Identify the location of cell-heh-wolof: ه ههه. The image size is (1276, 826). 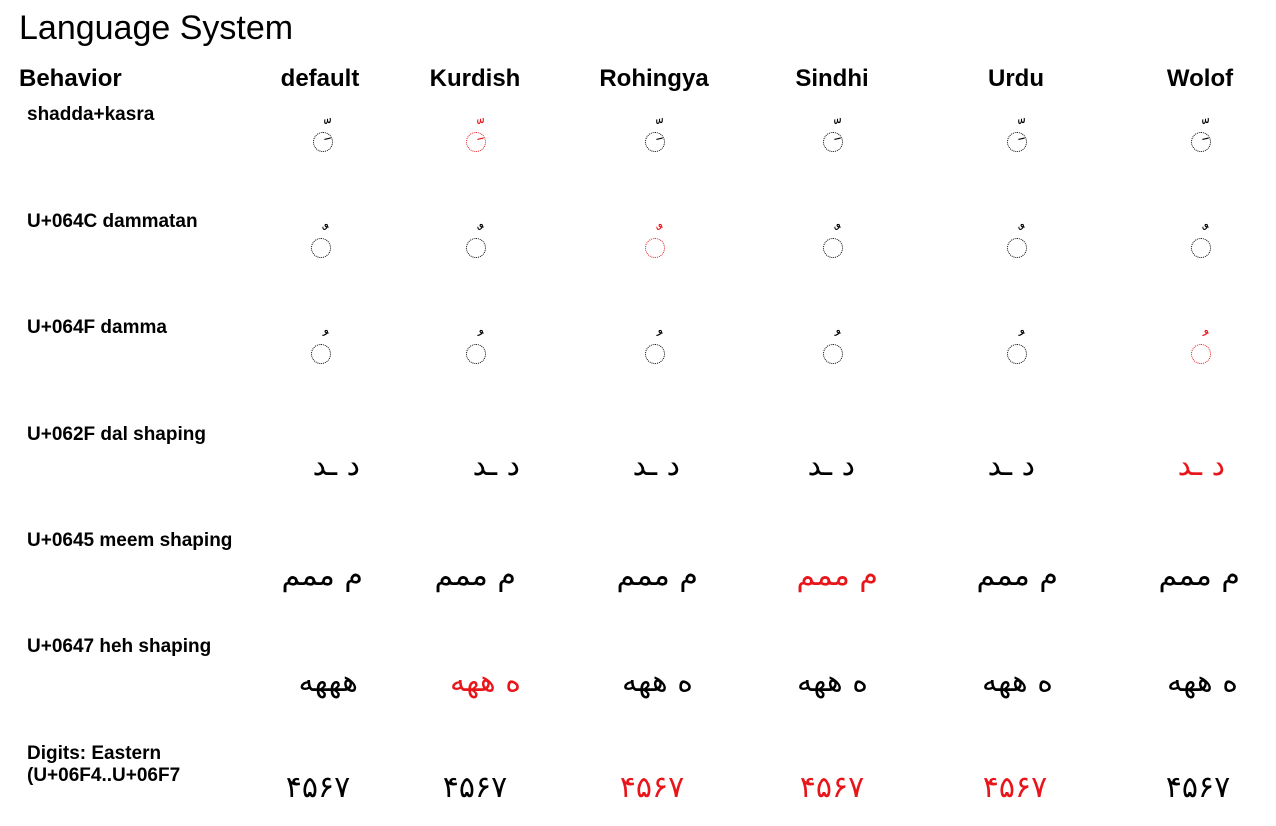
(1202, 681).